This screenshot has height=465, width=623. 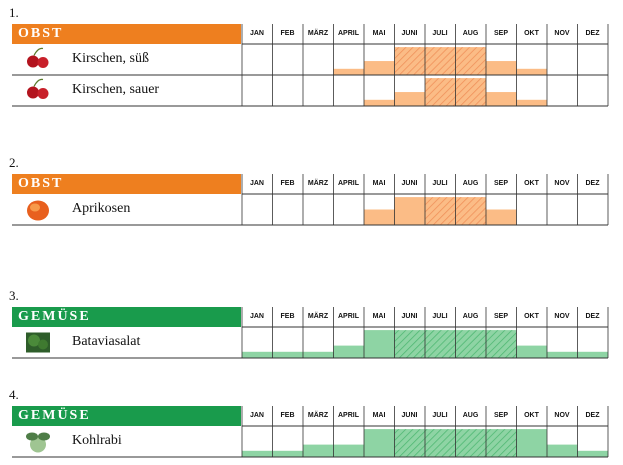 I want to click on crop-name: Bataviasalat, so click(x=106, y=341).